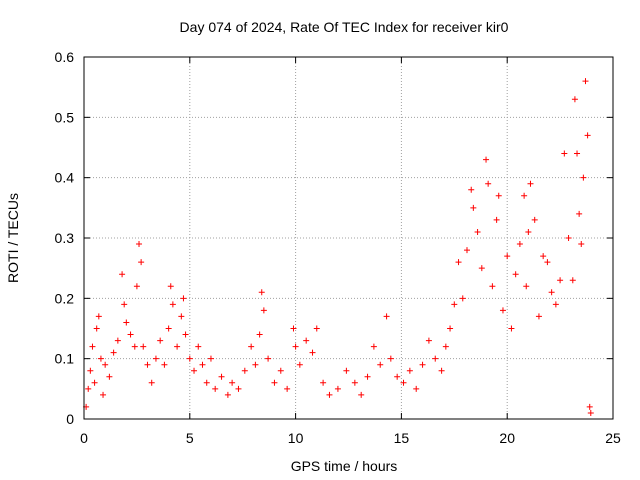 The height and width of the screenshot is (480, 640). What do you see at coordinates (507, 438) in the screenshot?
I see `x-tick-label: 20` at bounding box center [507, 438].